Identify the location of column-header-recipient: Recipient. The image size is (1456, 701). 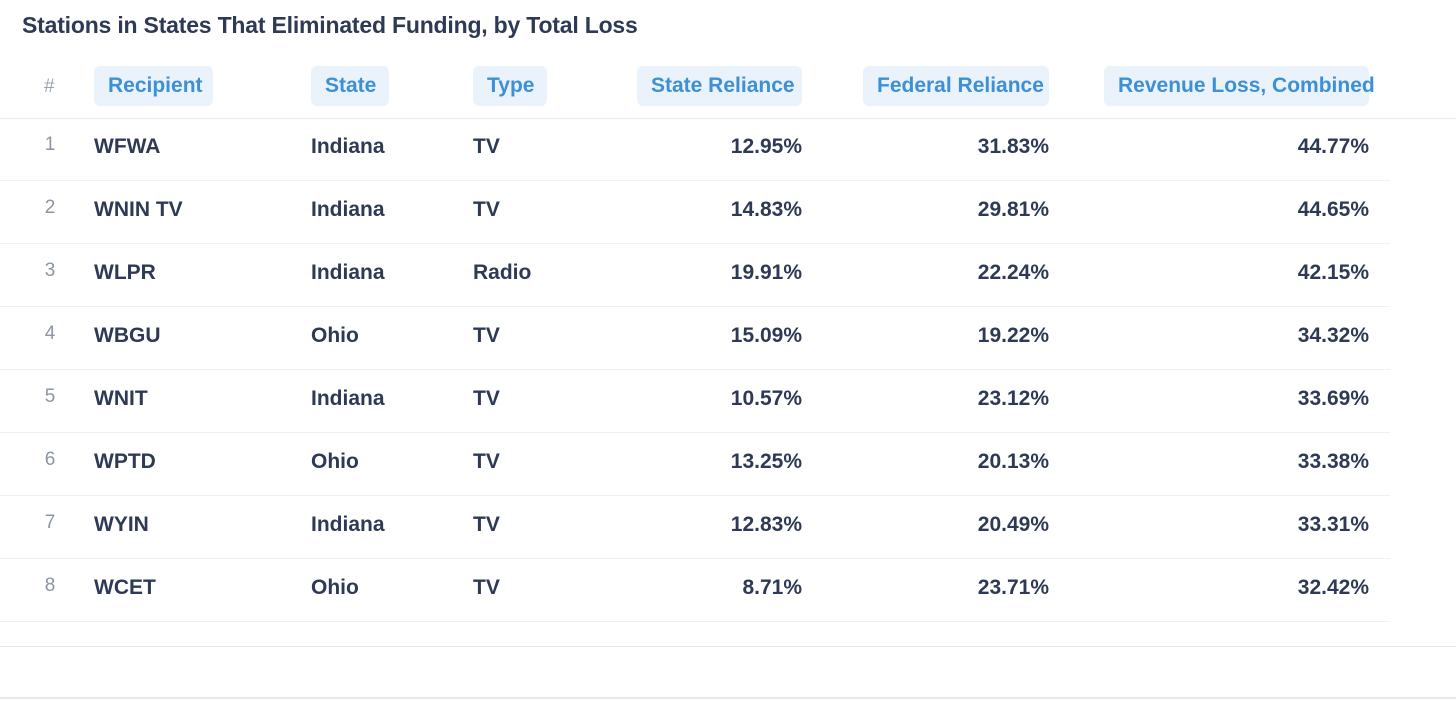
(153, 86).